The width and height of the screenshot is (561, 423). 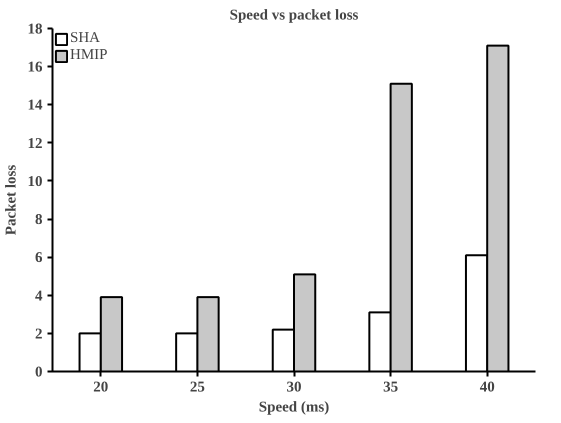 I want to click on legend-label: SHA, so click(x=85, y=38).